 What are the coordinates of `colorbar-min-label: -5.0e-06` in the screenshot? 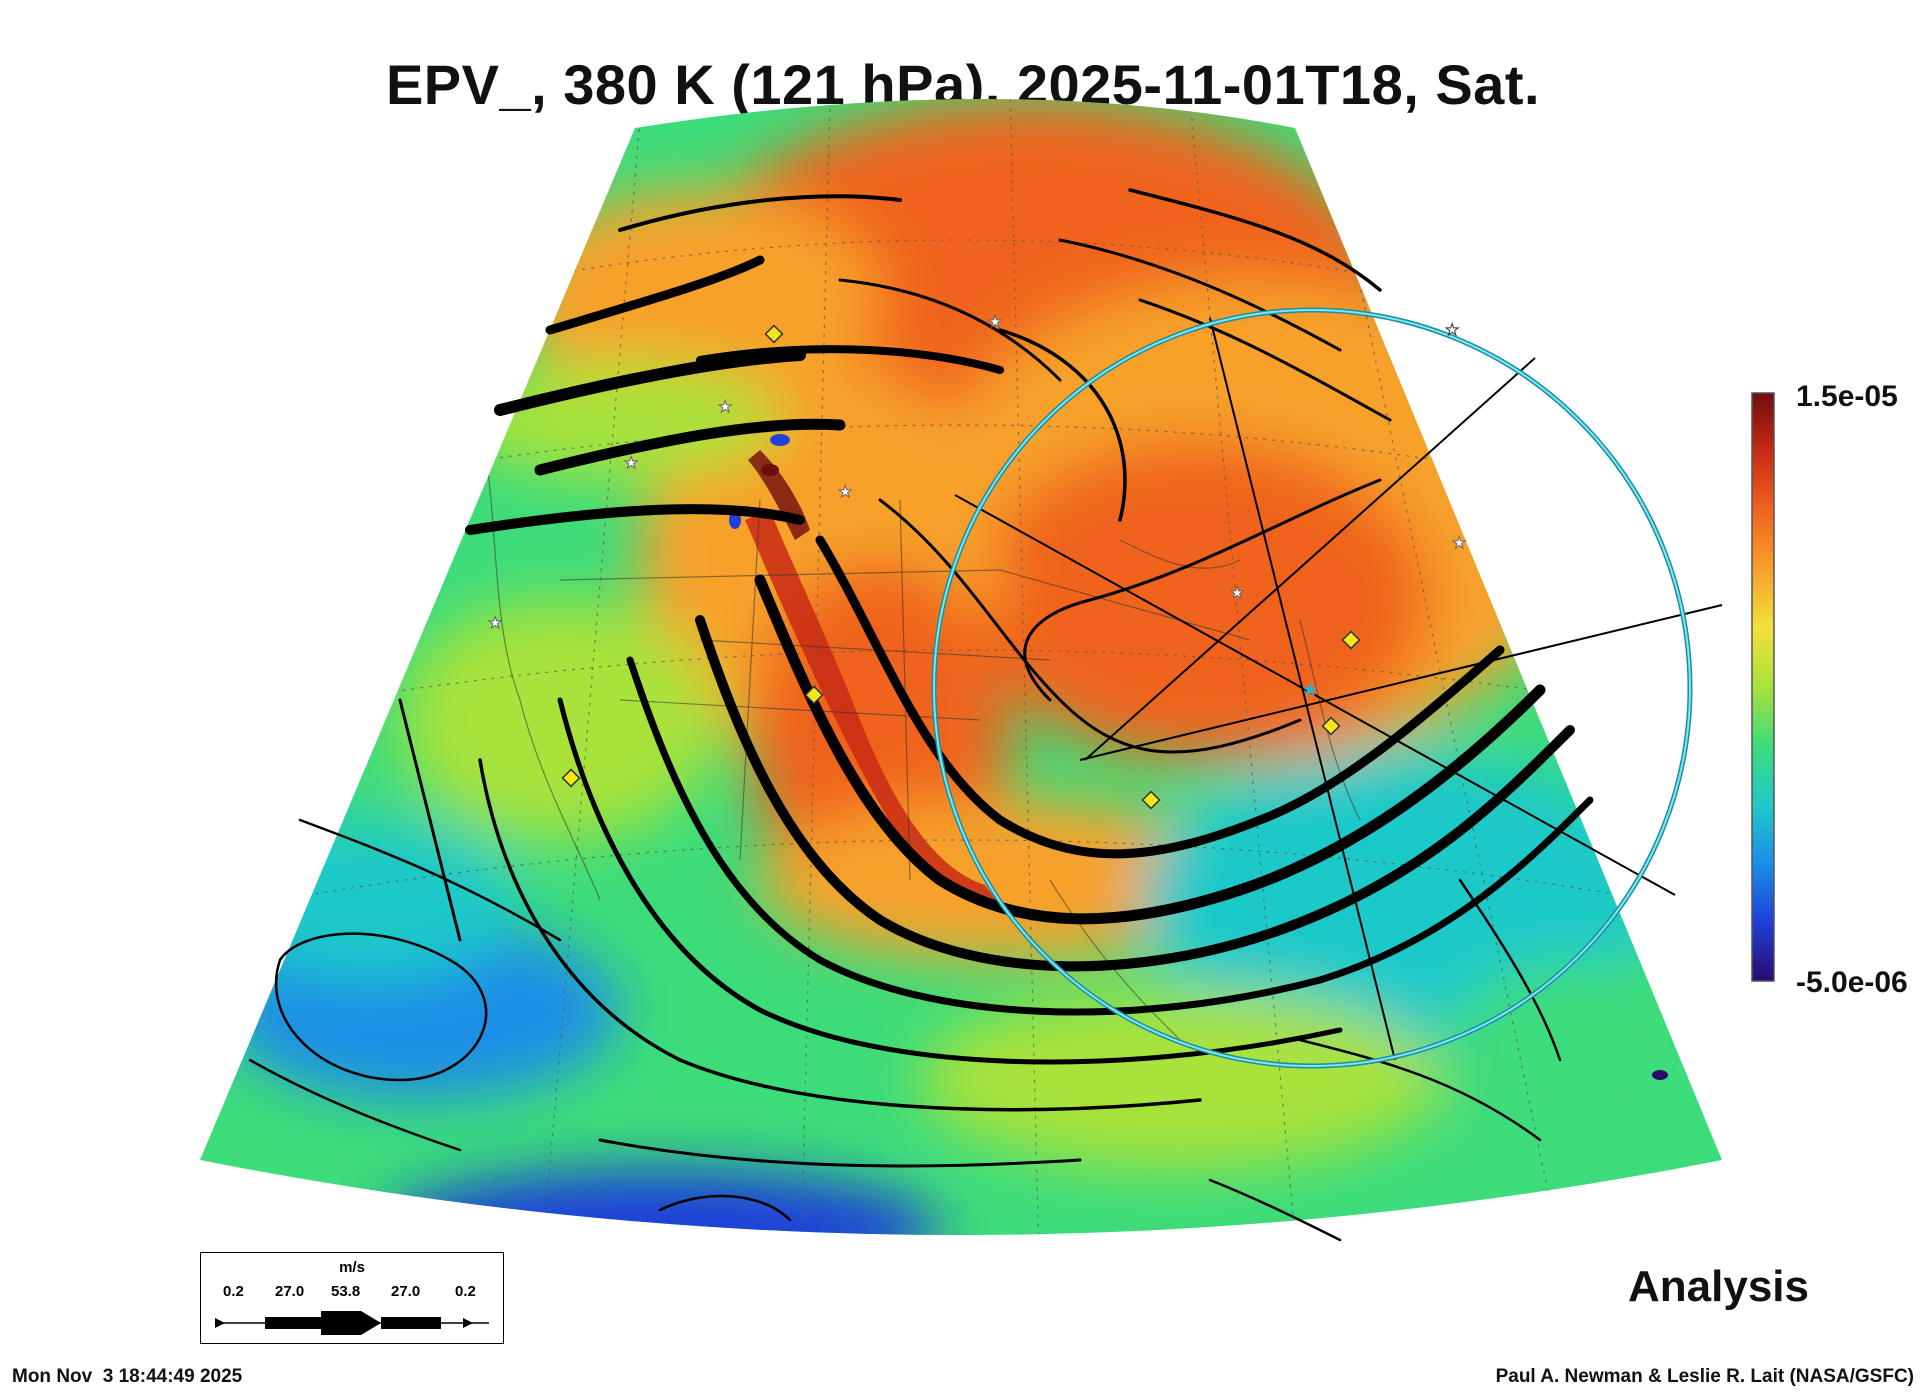 It's located at (1852, 982).